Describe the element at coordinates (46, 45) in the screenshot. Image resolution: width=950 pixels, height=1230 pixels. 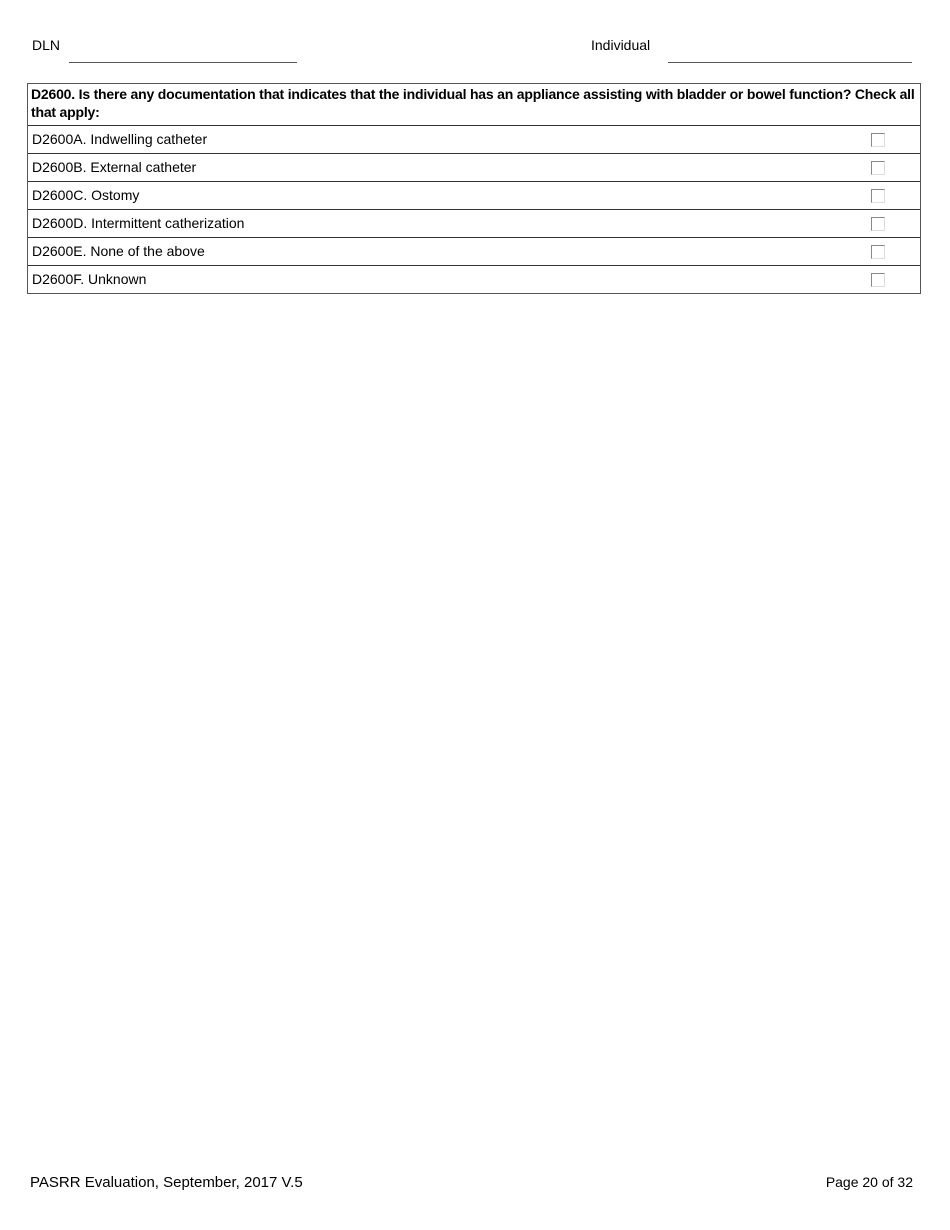
I see `dln-label: DLN` at that location.